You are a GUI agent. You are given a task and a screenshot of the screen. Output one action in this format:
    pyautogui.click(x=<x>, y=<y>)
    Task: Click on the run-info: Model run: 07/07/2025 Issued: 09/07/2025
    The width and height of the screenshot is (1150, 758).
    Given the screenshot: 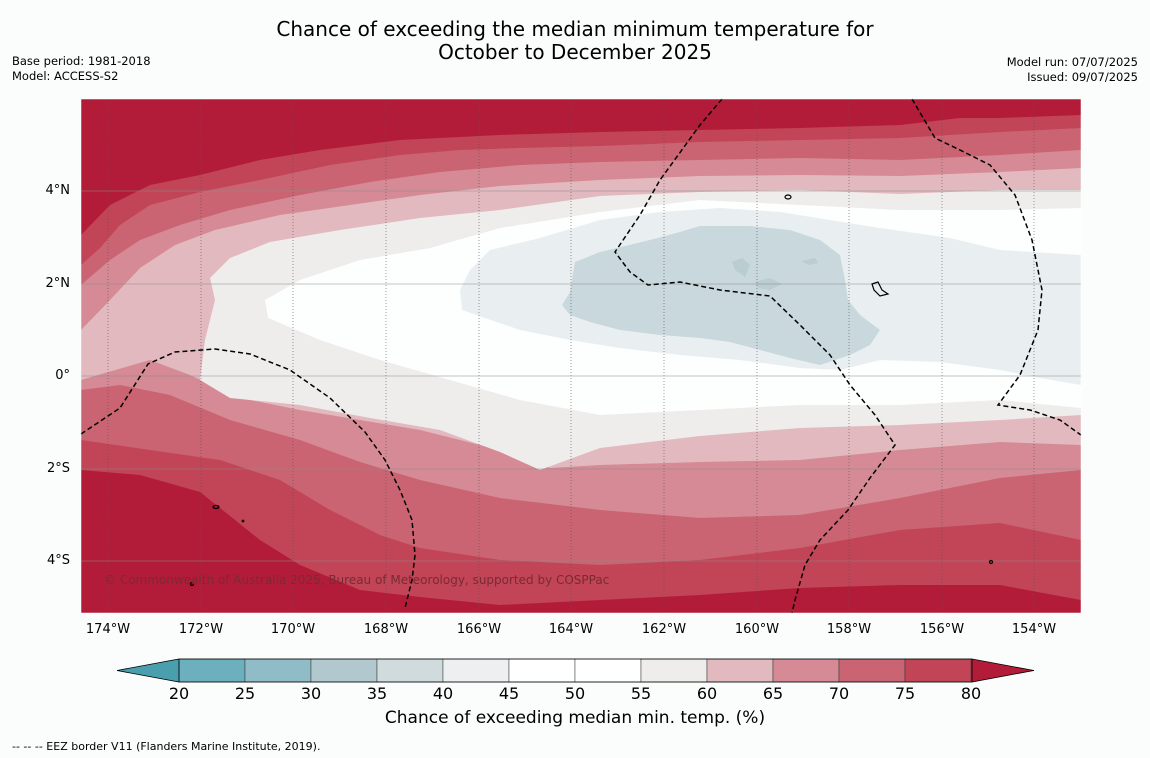 What is the action you would take?
    pyautogui.click(x=1072, y=70)
    